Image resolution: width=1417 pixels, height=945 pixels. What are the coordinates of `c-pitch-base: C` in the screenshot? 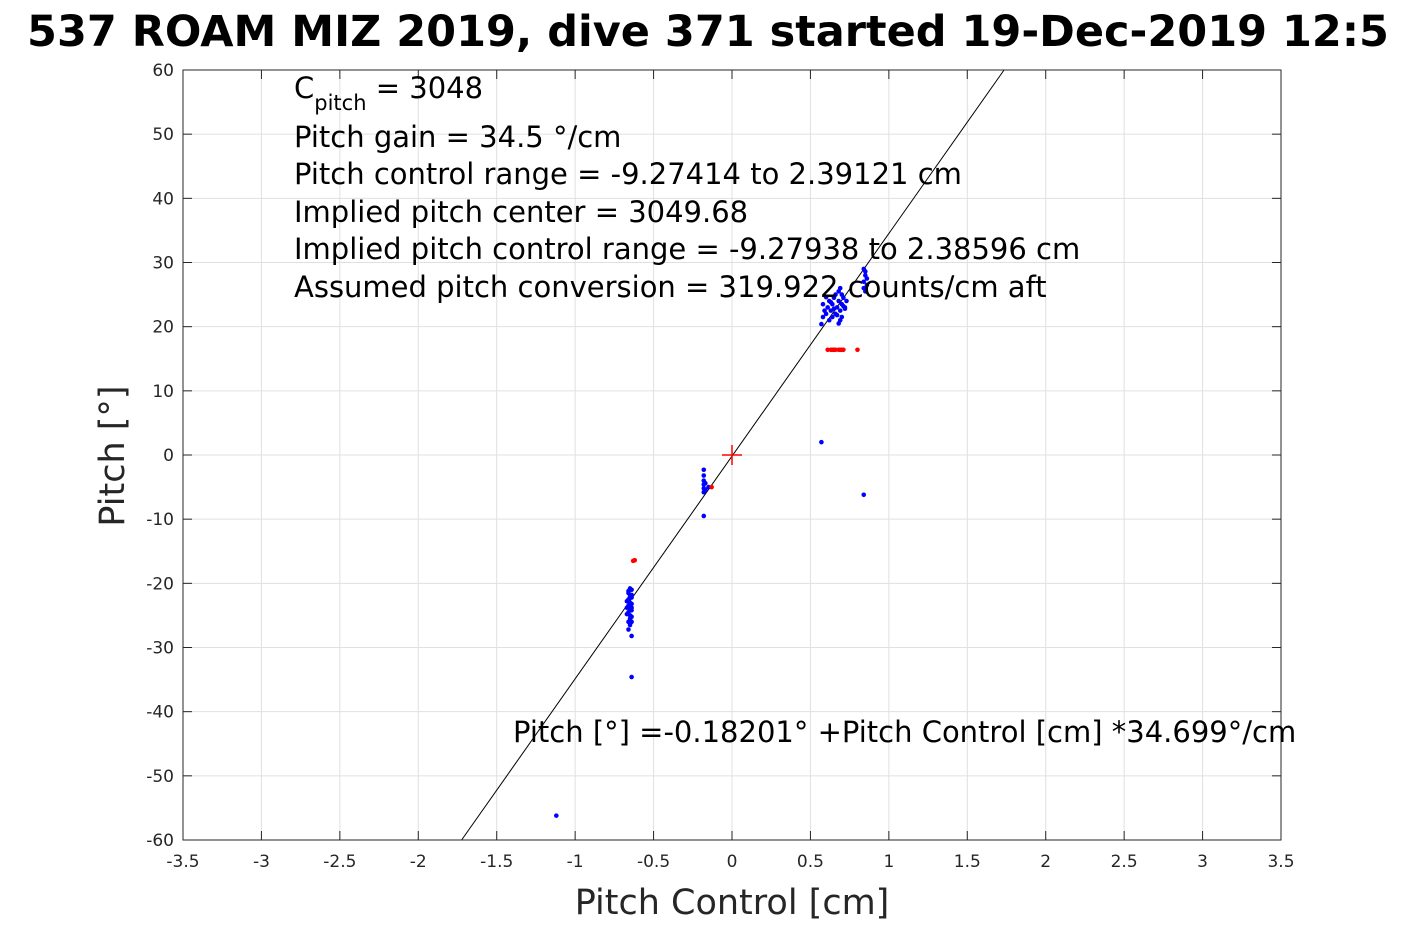 It's located at (304, 88).